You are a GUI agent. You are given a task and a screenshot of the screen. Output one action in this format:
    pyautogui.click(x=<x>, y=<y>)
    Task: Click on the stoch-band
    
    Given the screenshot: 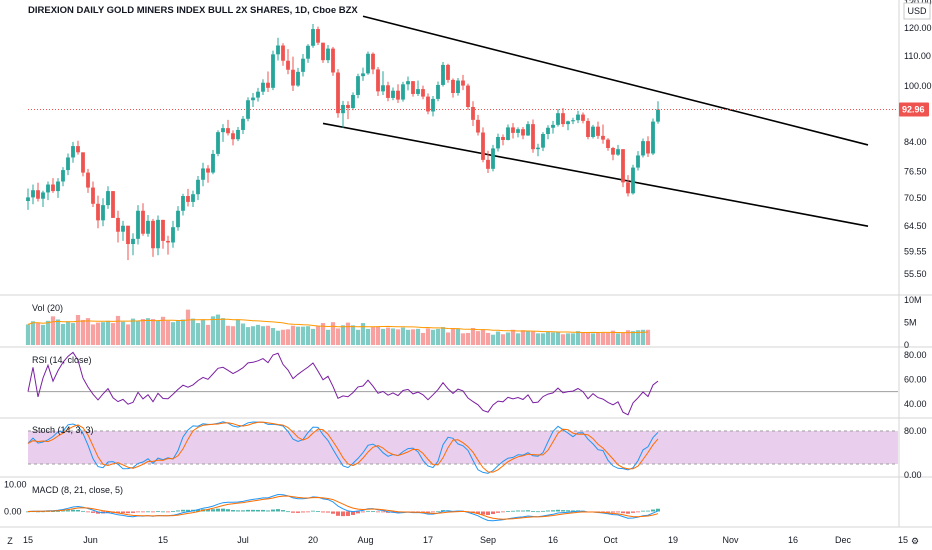 What is the action you would take?
    pyautogui.click(x=463, y=447)
    